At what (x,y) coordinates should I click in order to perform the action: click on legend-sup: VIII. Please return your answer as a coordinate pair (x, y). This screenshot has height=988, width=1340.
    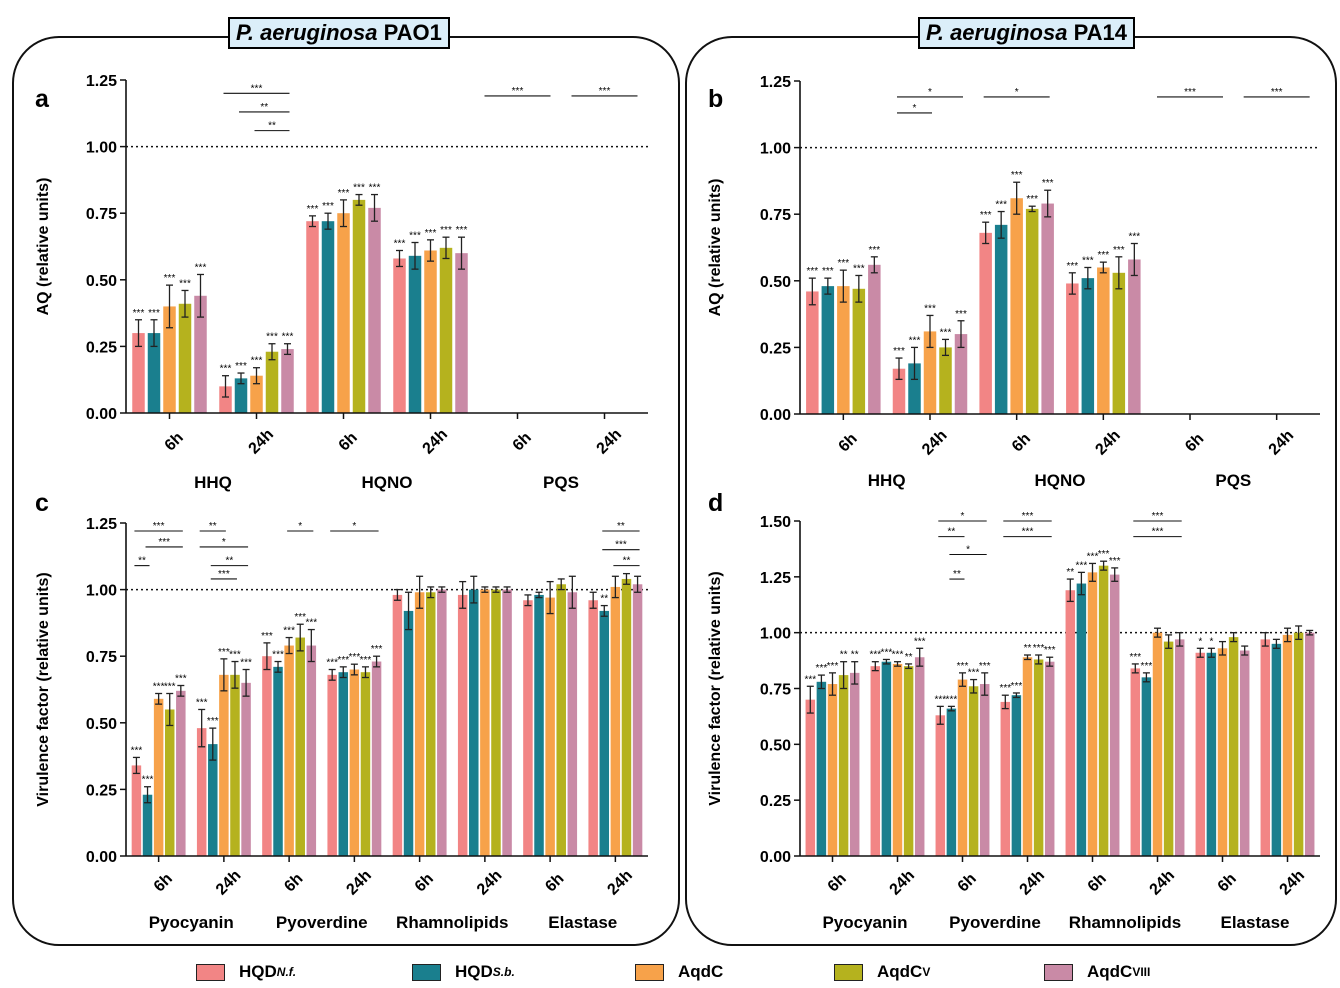
    Looking at the image, I should click on (1141, 972).